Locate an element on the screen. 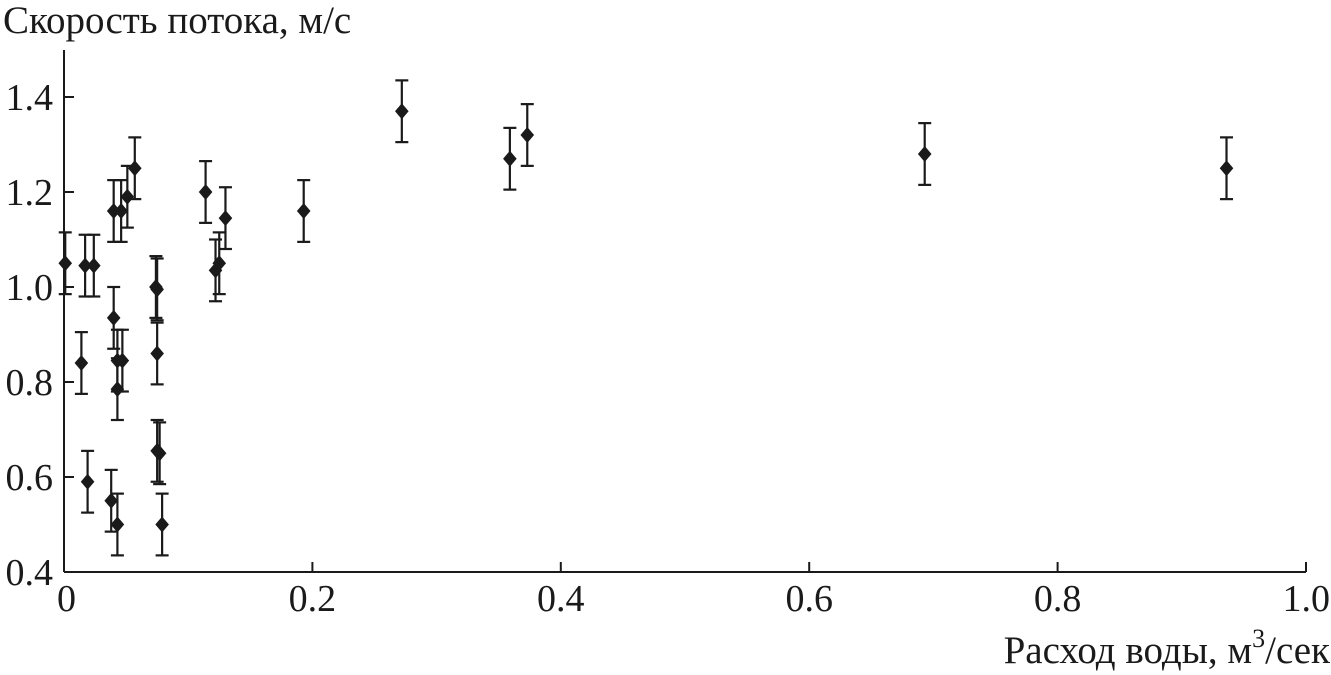  y-ticks: 0.4 0.6 0.8 1.0 1.2 1.4 is located at coordinates (40, 335).